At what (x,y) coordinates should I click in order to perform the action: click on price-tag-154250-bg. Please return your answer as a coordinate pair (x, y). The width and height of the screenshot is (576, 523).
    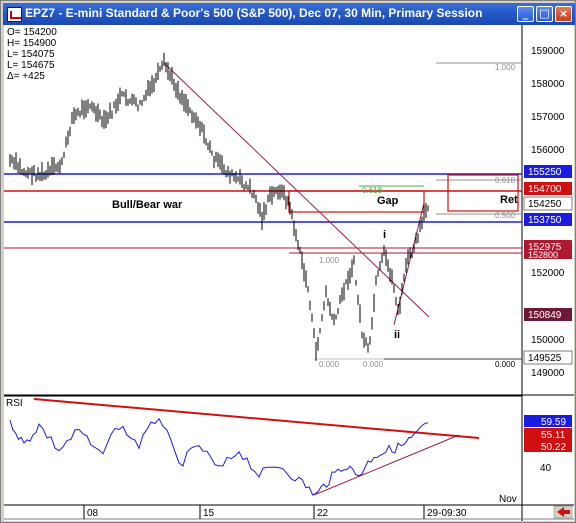
    Looking at the image, I should click on (548, 203).